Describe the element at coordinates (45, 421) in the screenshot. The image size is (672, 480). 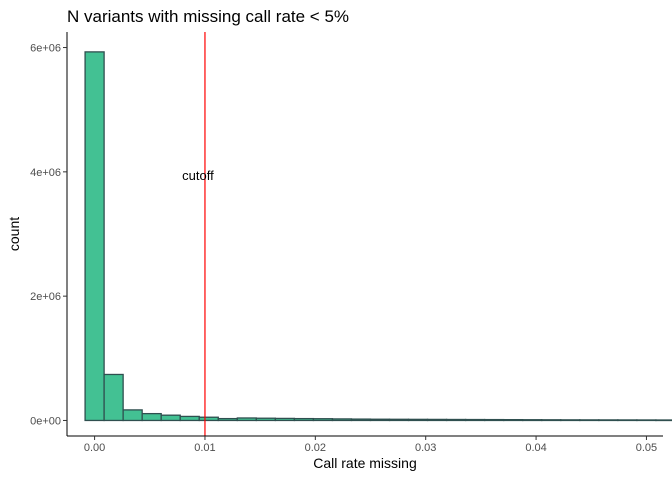
I see `y-tick-label: 0e+00` at that location.